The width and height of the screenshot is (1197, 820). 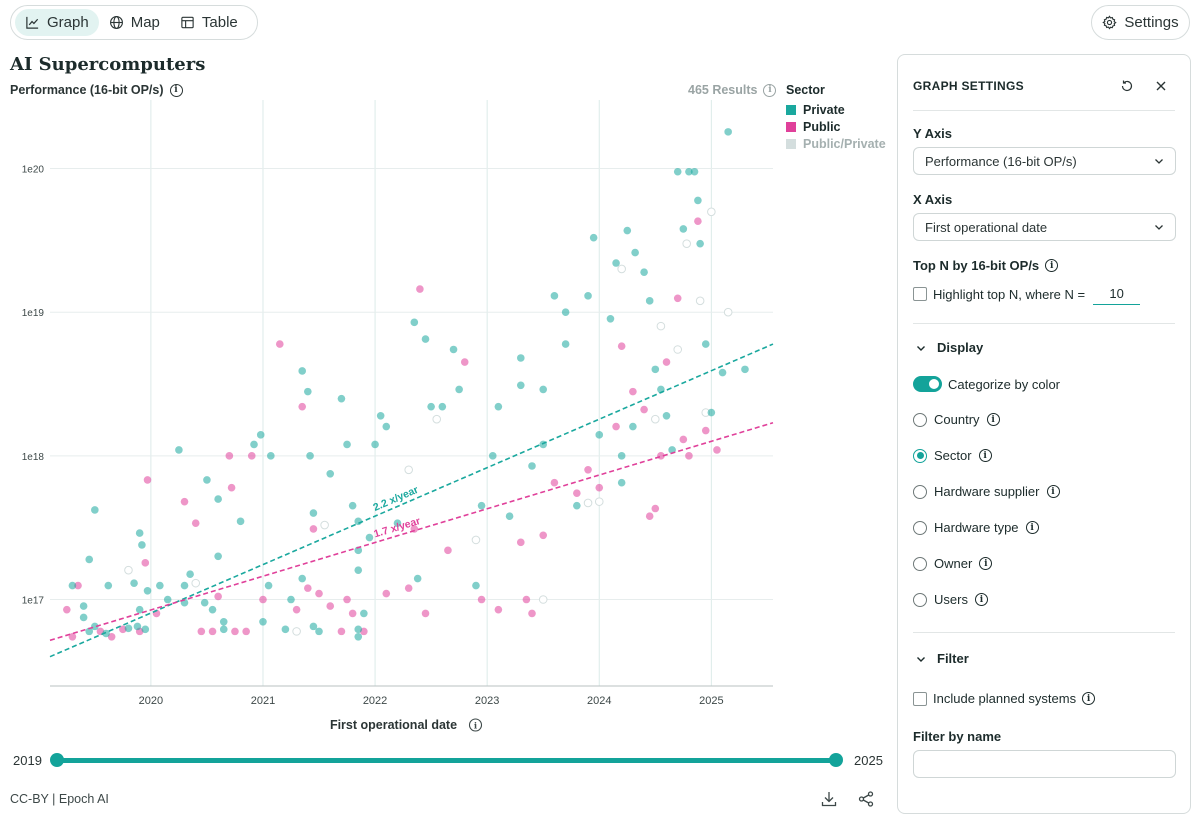 What do you see at coordinates (986, 491) in the screenshot?
I see `radio-hardware-supplier-row: Hardware supplier i` at bounding box center [986, 491].